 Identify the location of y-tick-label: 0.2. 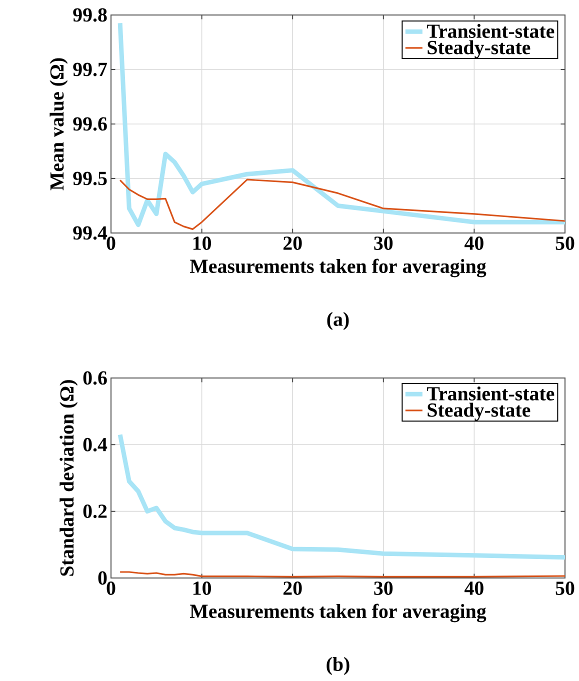
(95, 511).